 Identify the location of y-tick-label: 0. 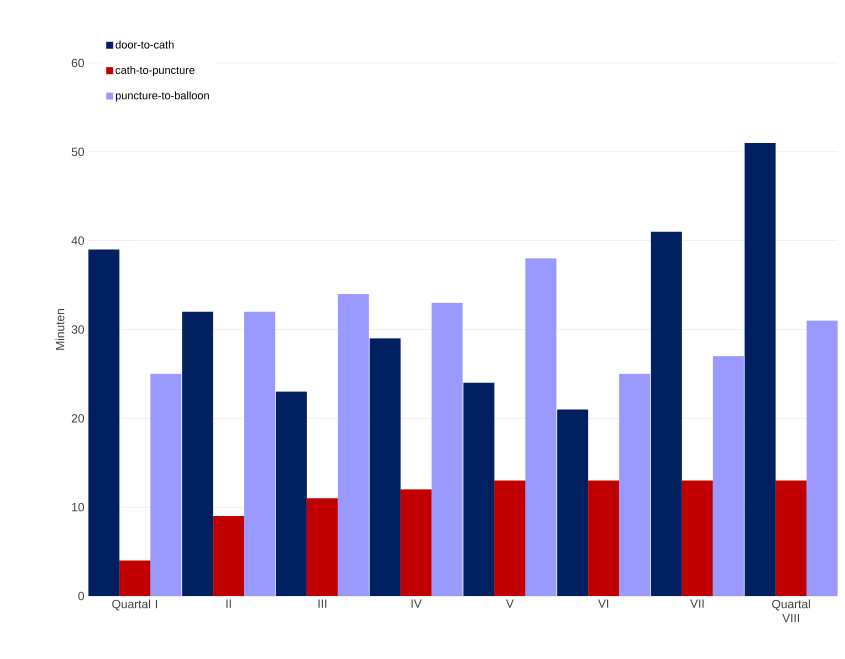
(81, 596).